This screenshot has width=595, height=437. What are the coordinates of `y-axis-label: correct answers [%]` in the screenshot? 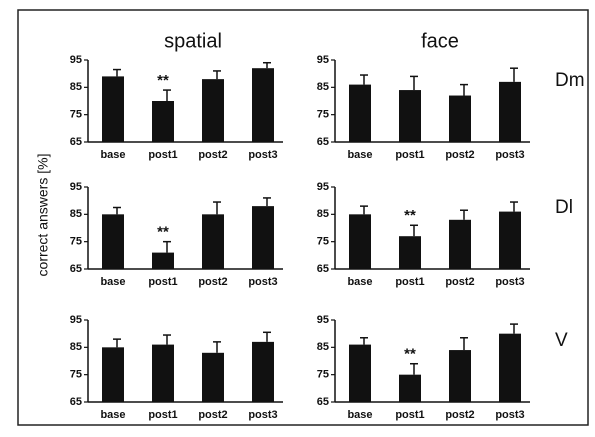 It's located at (43, 215).